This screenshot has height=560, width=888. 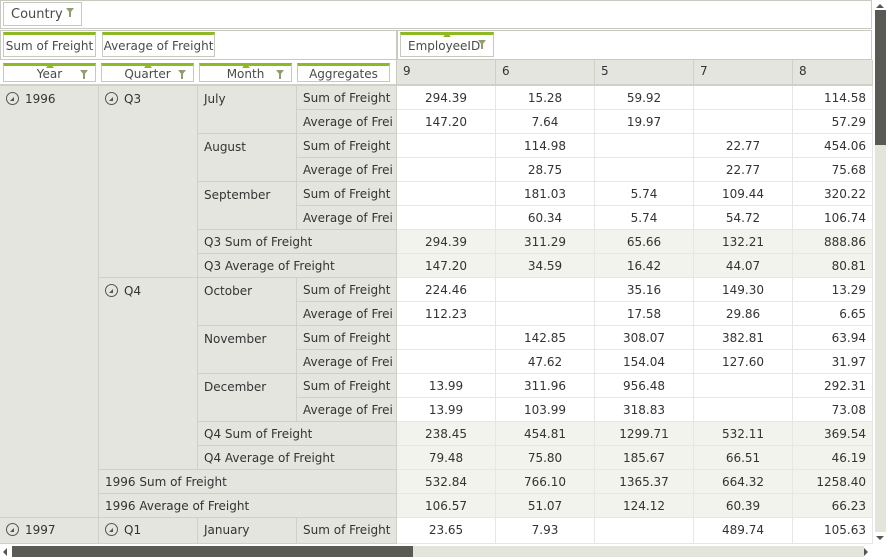 I want to click on row-header-year-1997: 1997, so click(x=49, y=531).